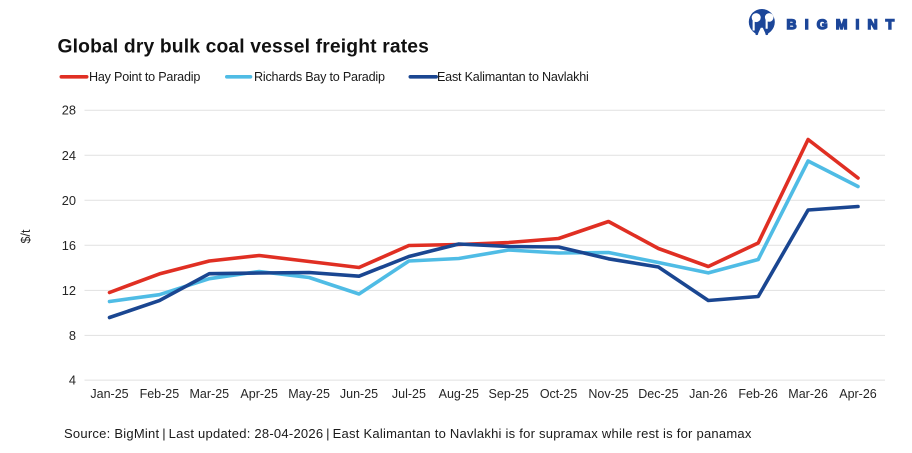 This screenshot has height=453, width=912. I want to click on svg-text: 20, so click(69, 200).